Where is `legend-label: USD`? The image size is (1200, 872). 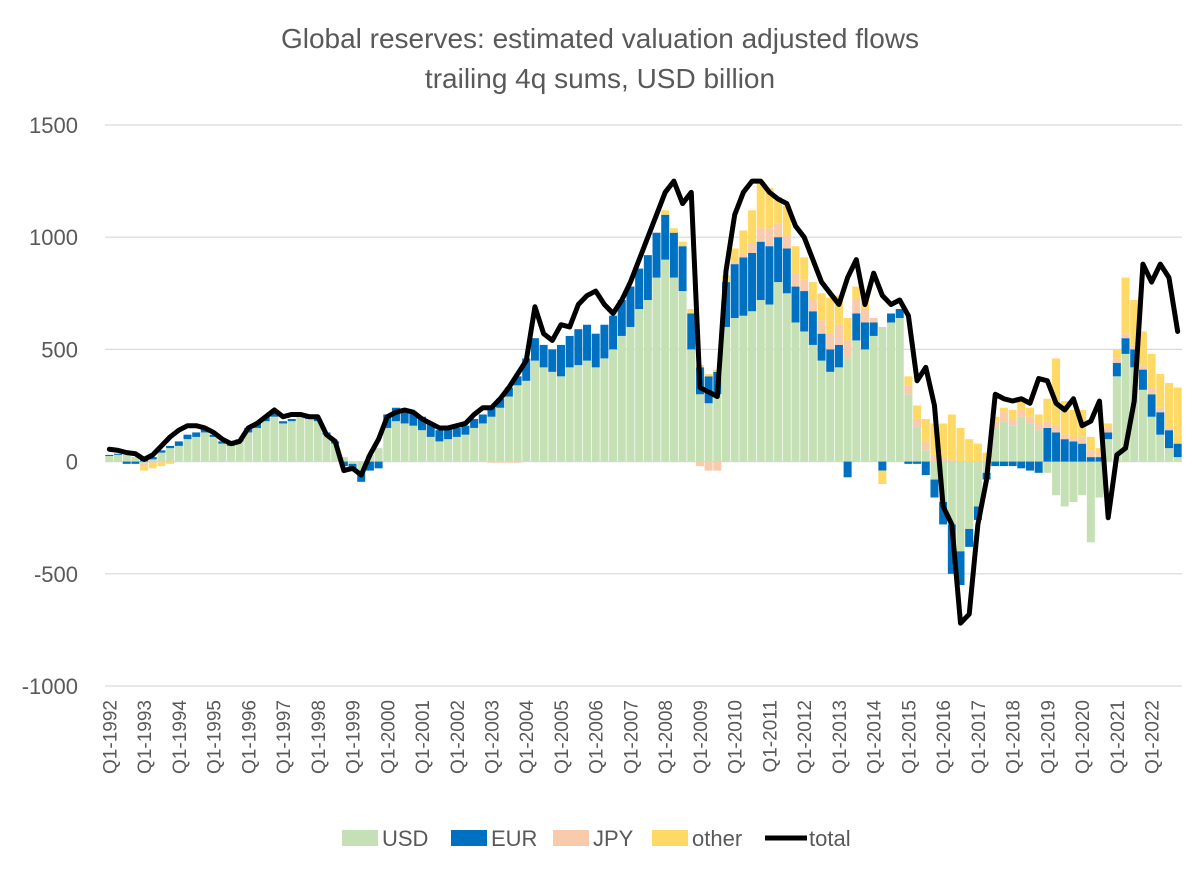
legend-label: USD is located at coordinates (405, 838).